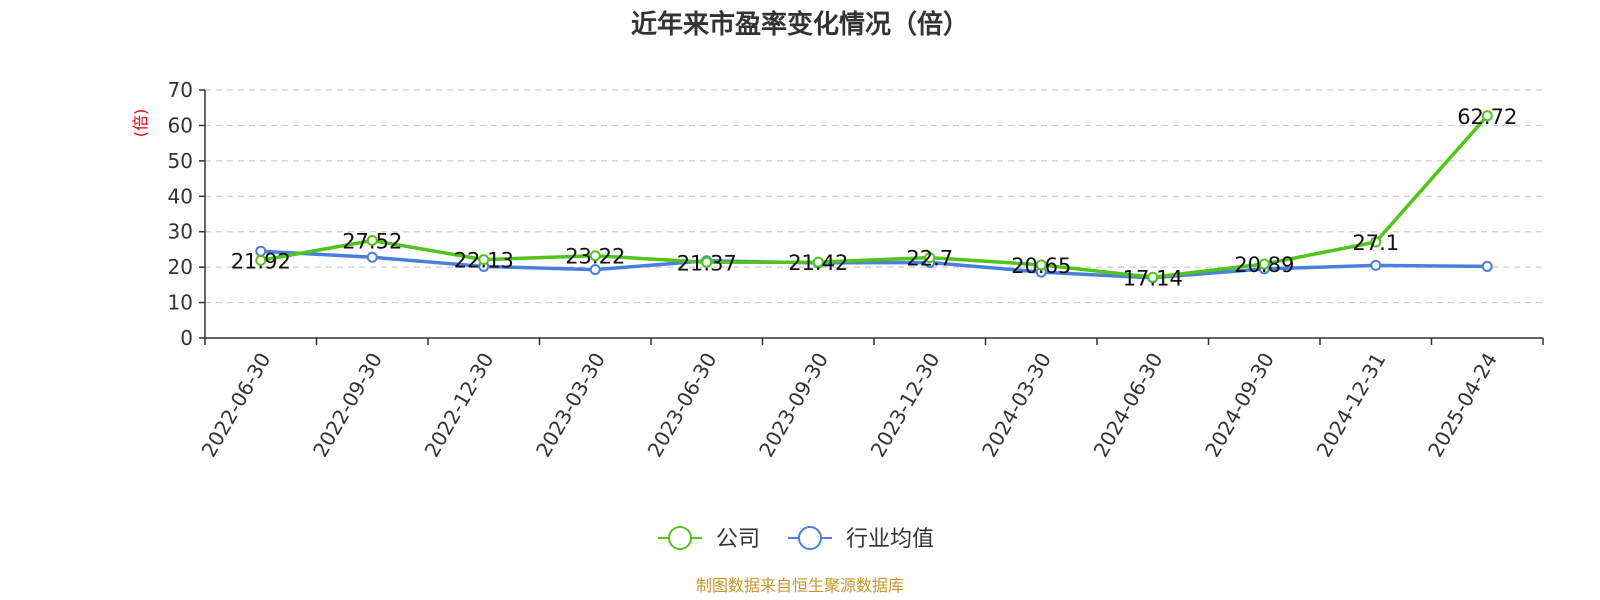  What do you see at coordinates (180, 90) in the screenshot?
I see `y-tick-label: 70` at bounding box center [180, 90].